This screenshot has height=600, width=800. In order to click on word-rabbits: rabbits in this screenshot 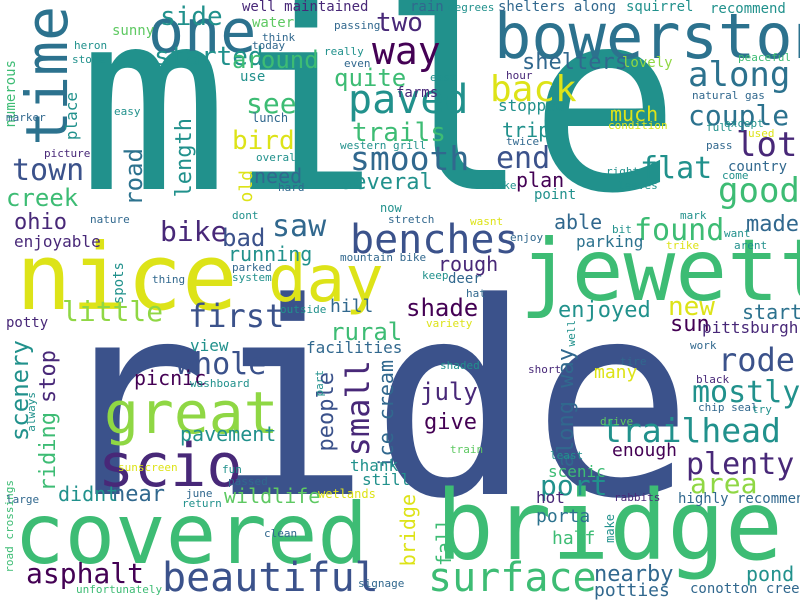, I will do `click(637, 497)`.